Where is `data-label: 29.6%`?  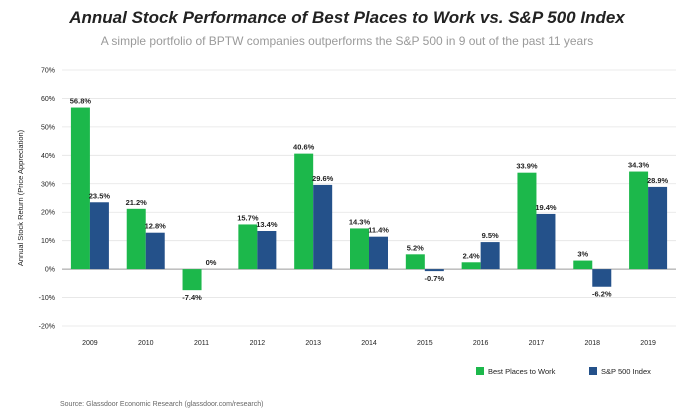
data-label: 29.6% is located at coordinates (323, 178).